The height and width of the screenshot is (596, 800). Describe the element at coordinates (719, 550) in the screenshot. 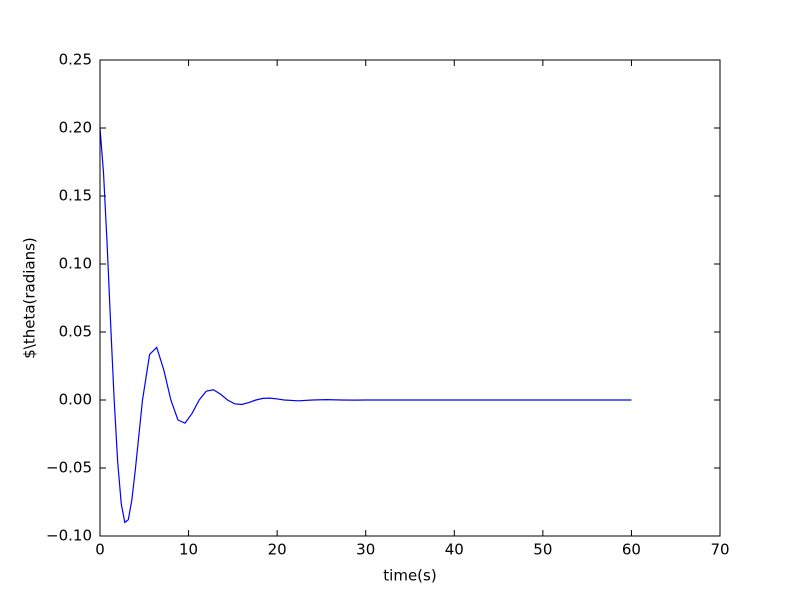

I see `x-tick-label: 70` at that location.